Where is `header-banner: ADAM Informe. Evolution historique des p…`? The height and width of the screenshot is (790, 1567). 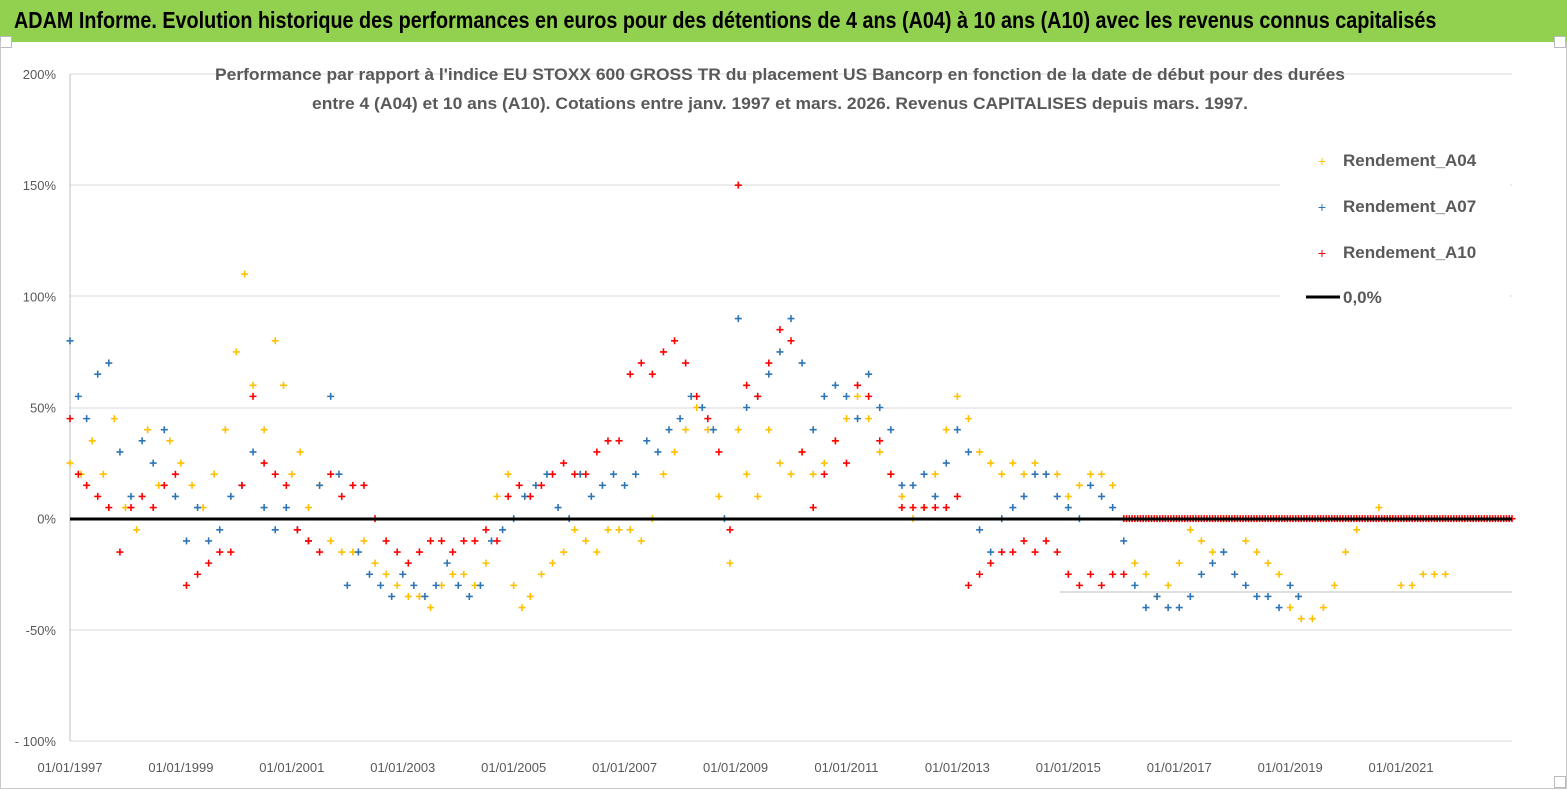
header-banner: ADAM Informe. Evolution historique des p… is located at coordinates (783, 21).